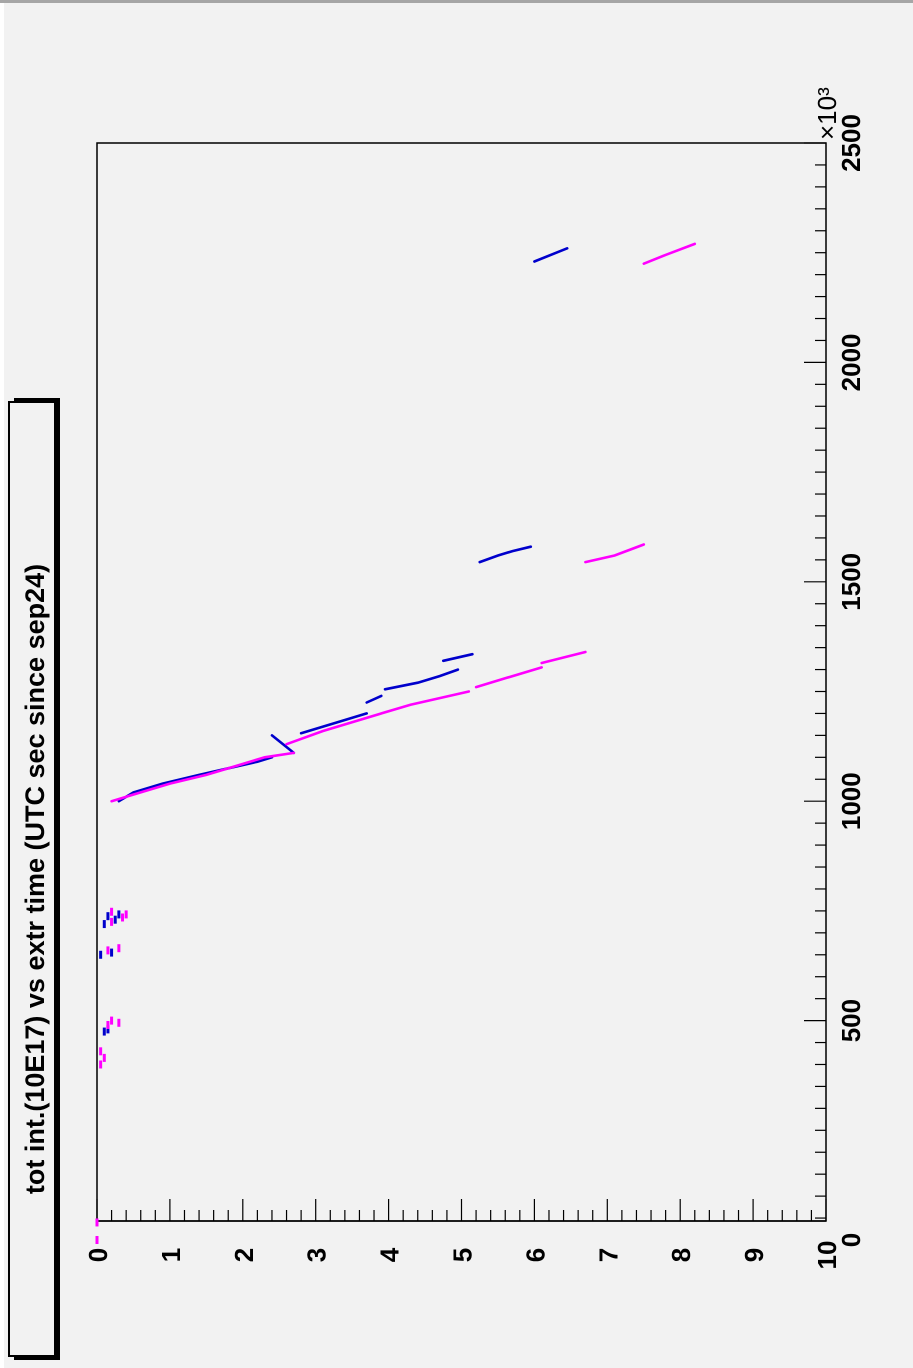 The width and height of the screenshot is (913, 1368). Describe the element at coordinates (681, 1255) in the screenshot. I see `y-tick-label: 8` at that location.